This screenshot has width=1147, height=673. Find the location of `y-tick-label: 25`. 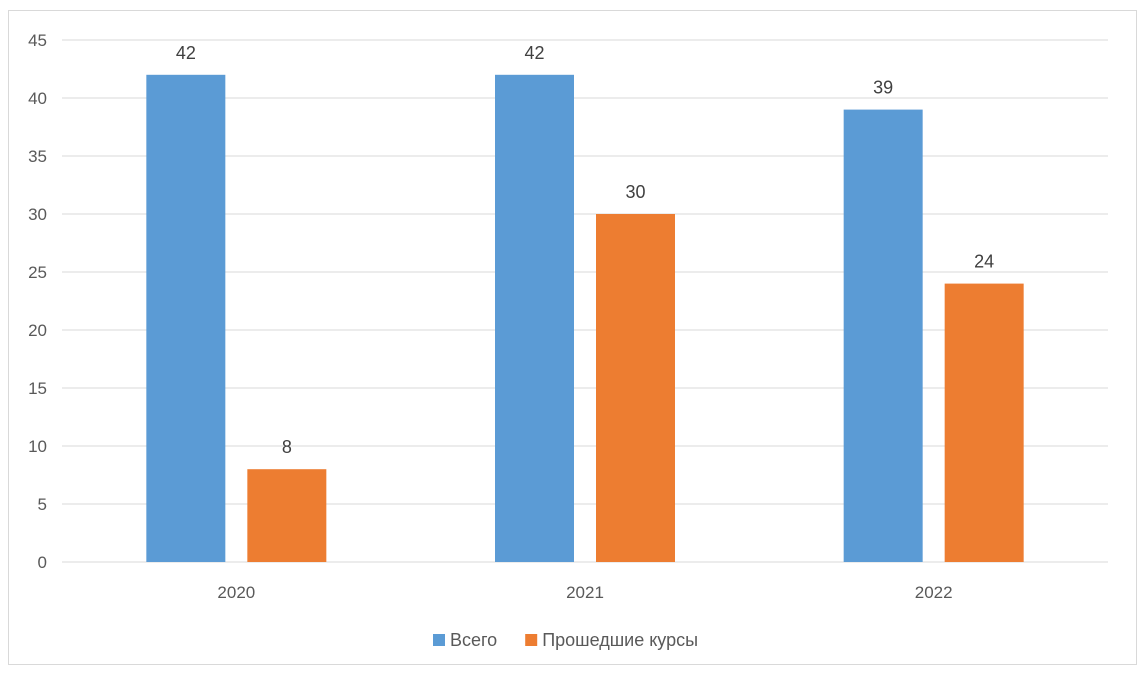

y-tick-label: 25 is located at coordinates (37, 272).